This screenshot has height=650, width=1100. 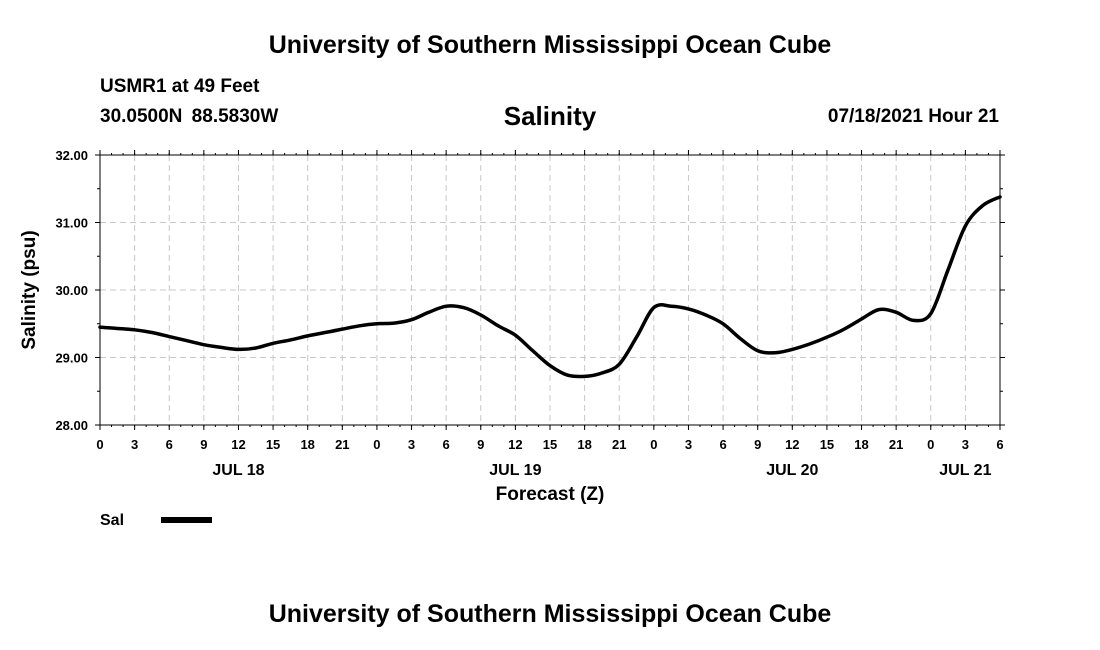 I want to click on y-tick-label: 31.00, so click(x=71, y=223).